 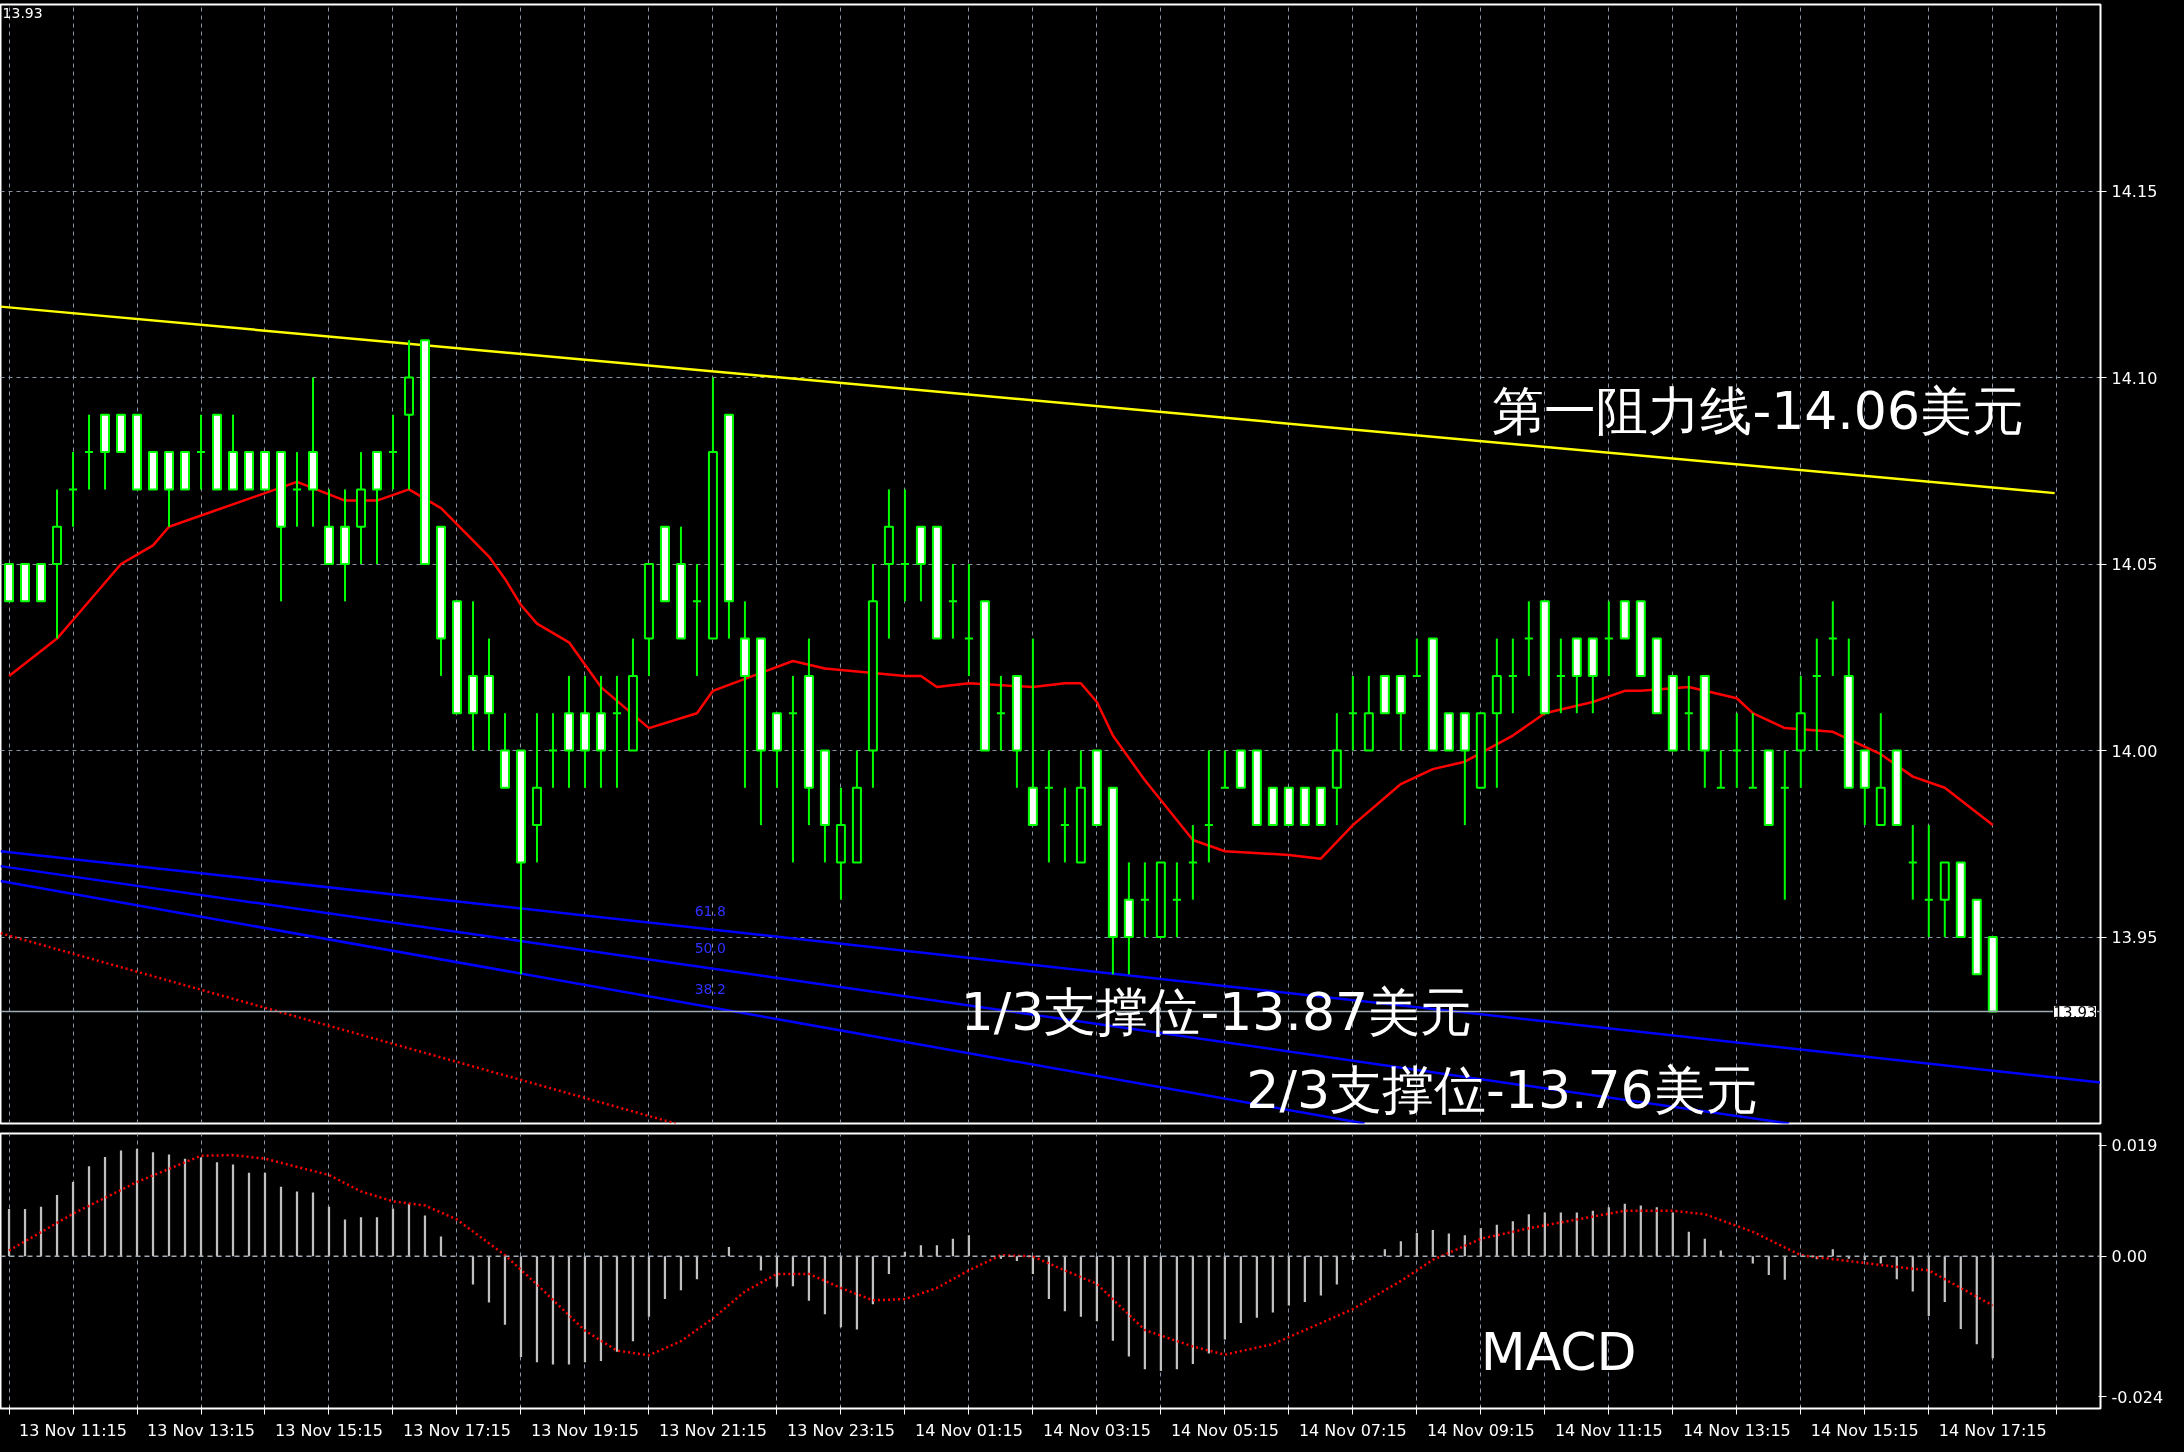 I want to click on x-tick-label: 13 Nov 11:15, so click(x=73, y=1430).